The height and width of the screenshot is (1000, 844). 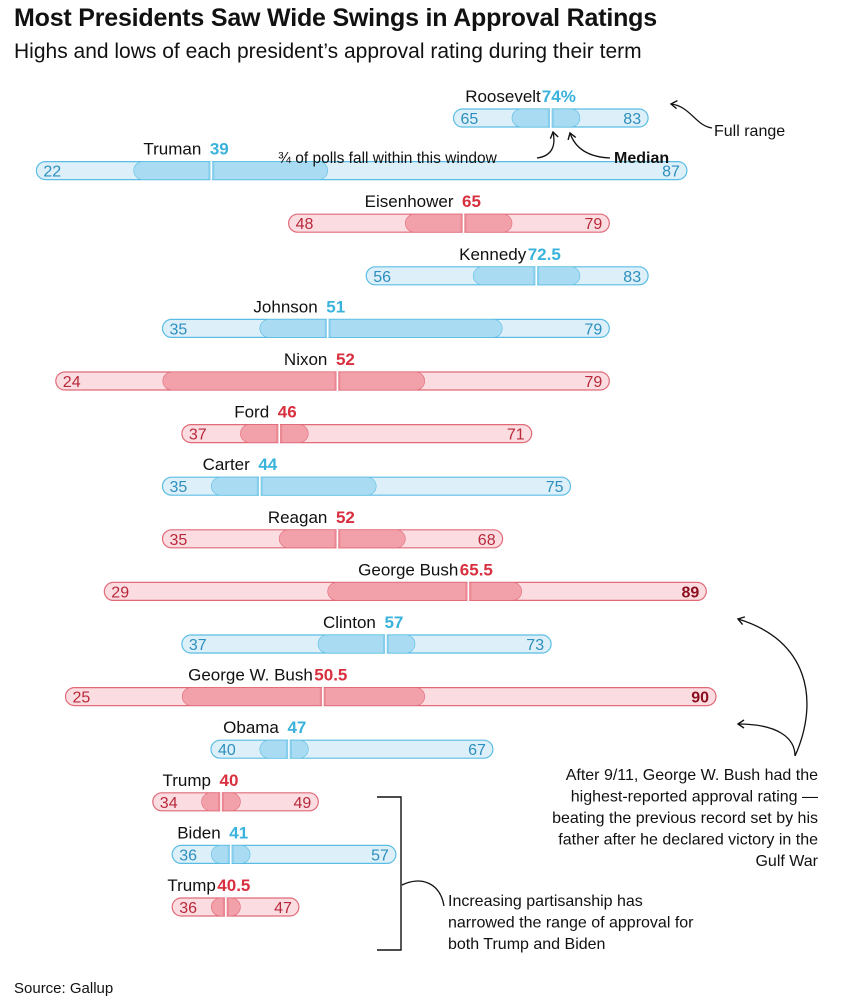 I want to click on max-value-label: 75, so click(x=555, y=487).